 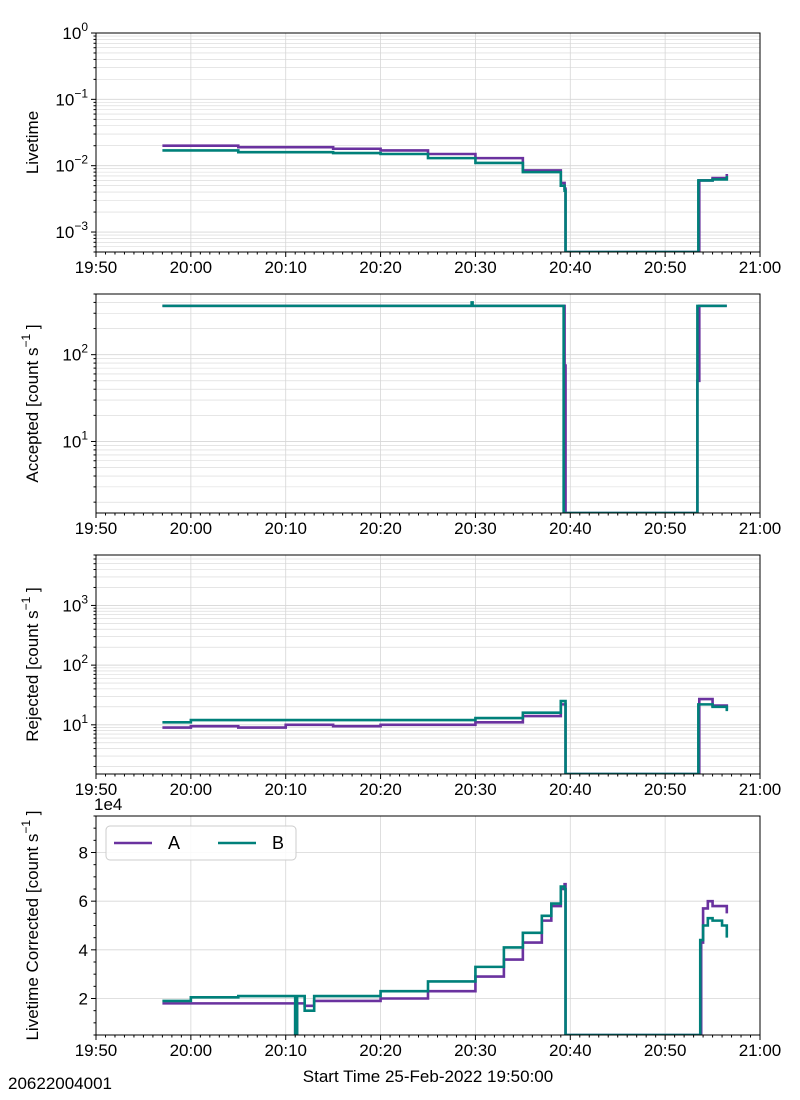 What do you see at coordinates (278, 843) in the screenshot?
I see `legend-label-B: B` at bounding box center [278, 843].